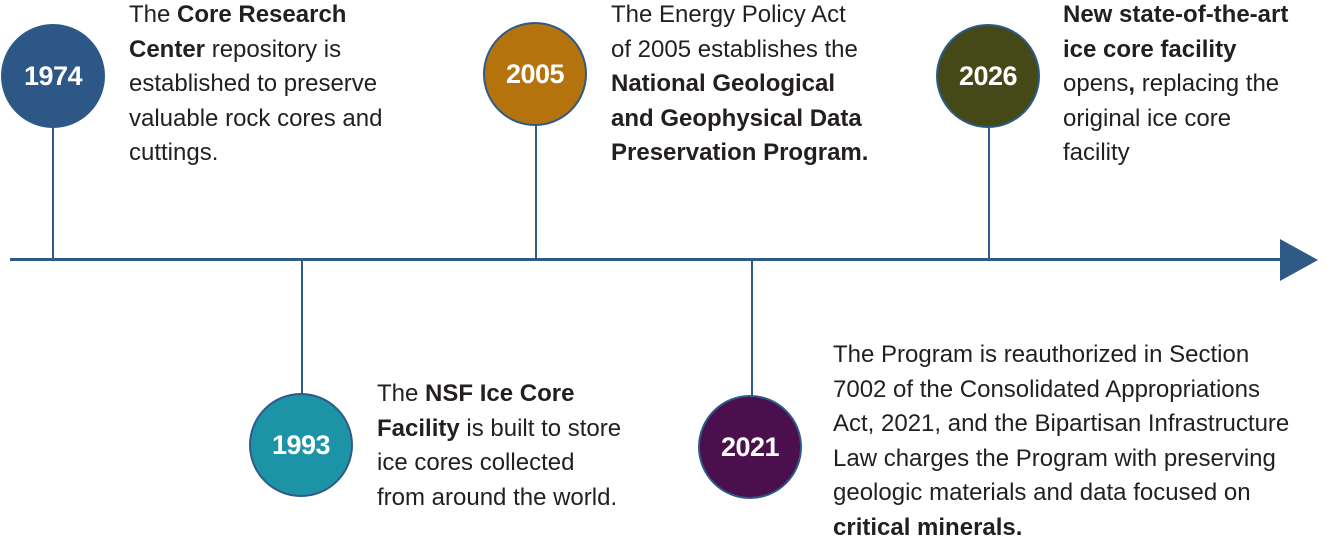 This screenshot has width=1336, height=555. What do you see at coordinates (262, 14) in the screenshot?
I see `bold-text: Core Research` at bounding box center [262, 14].